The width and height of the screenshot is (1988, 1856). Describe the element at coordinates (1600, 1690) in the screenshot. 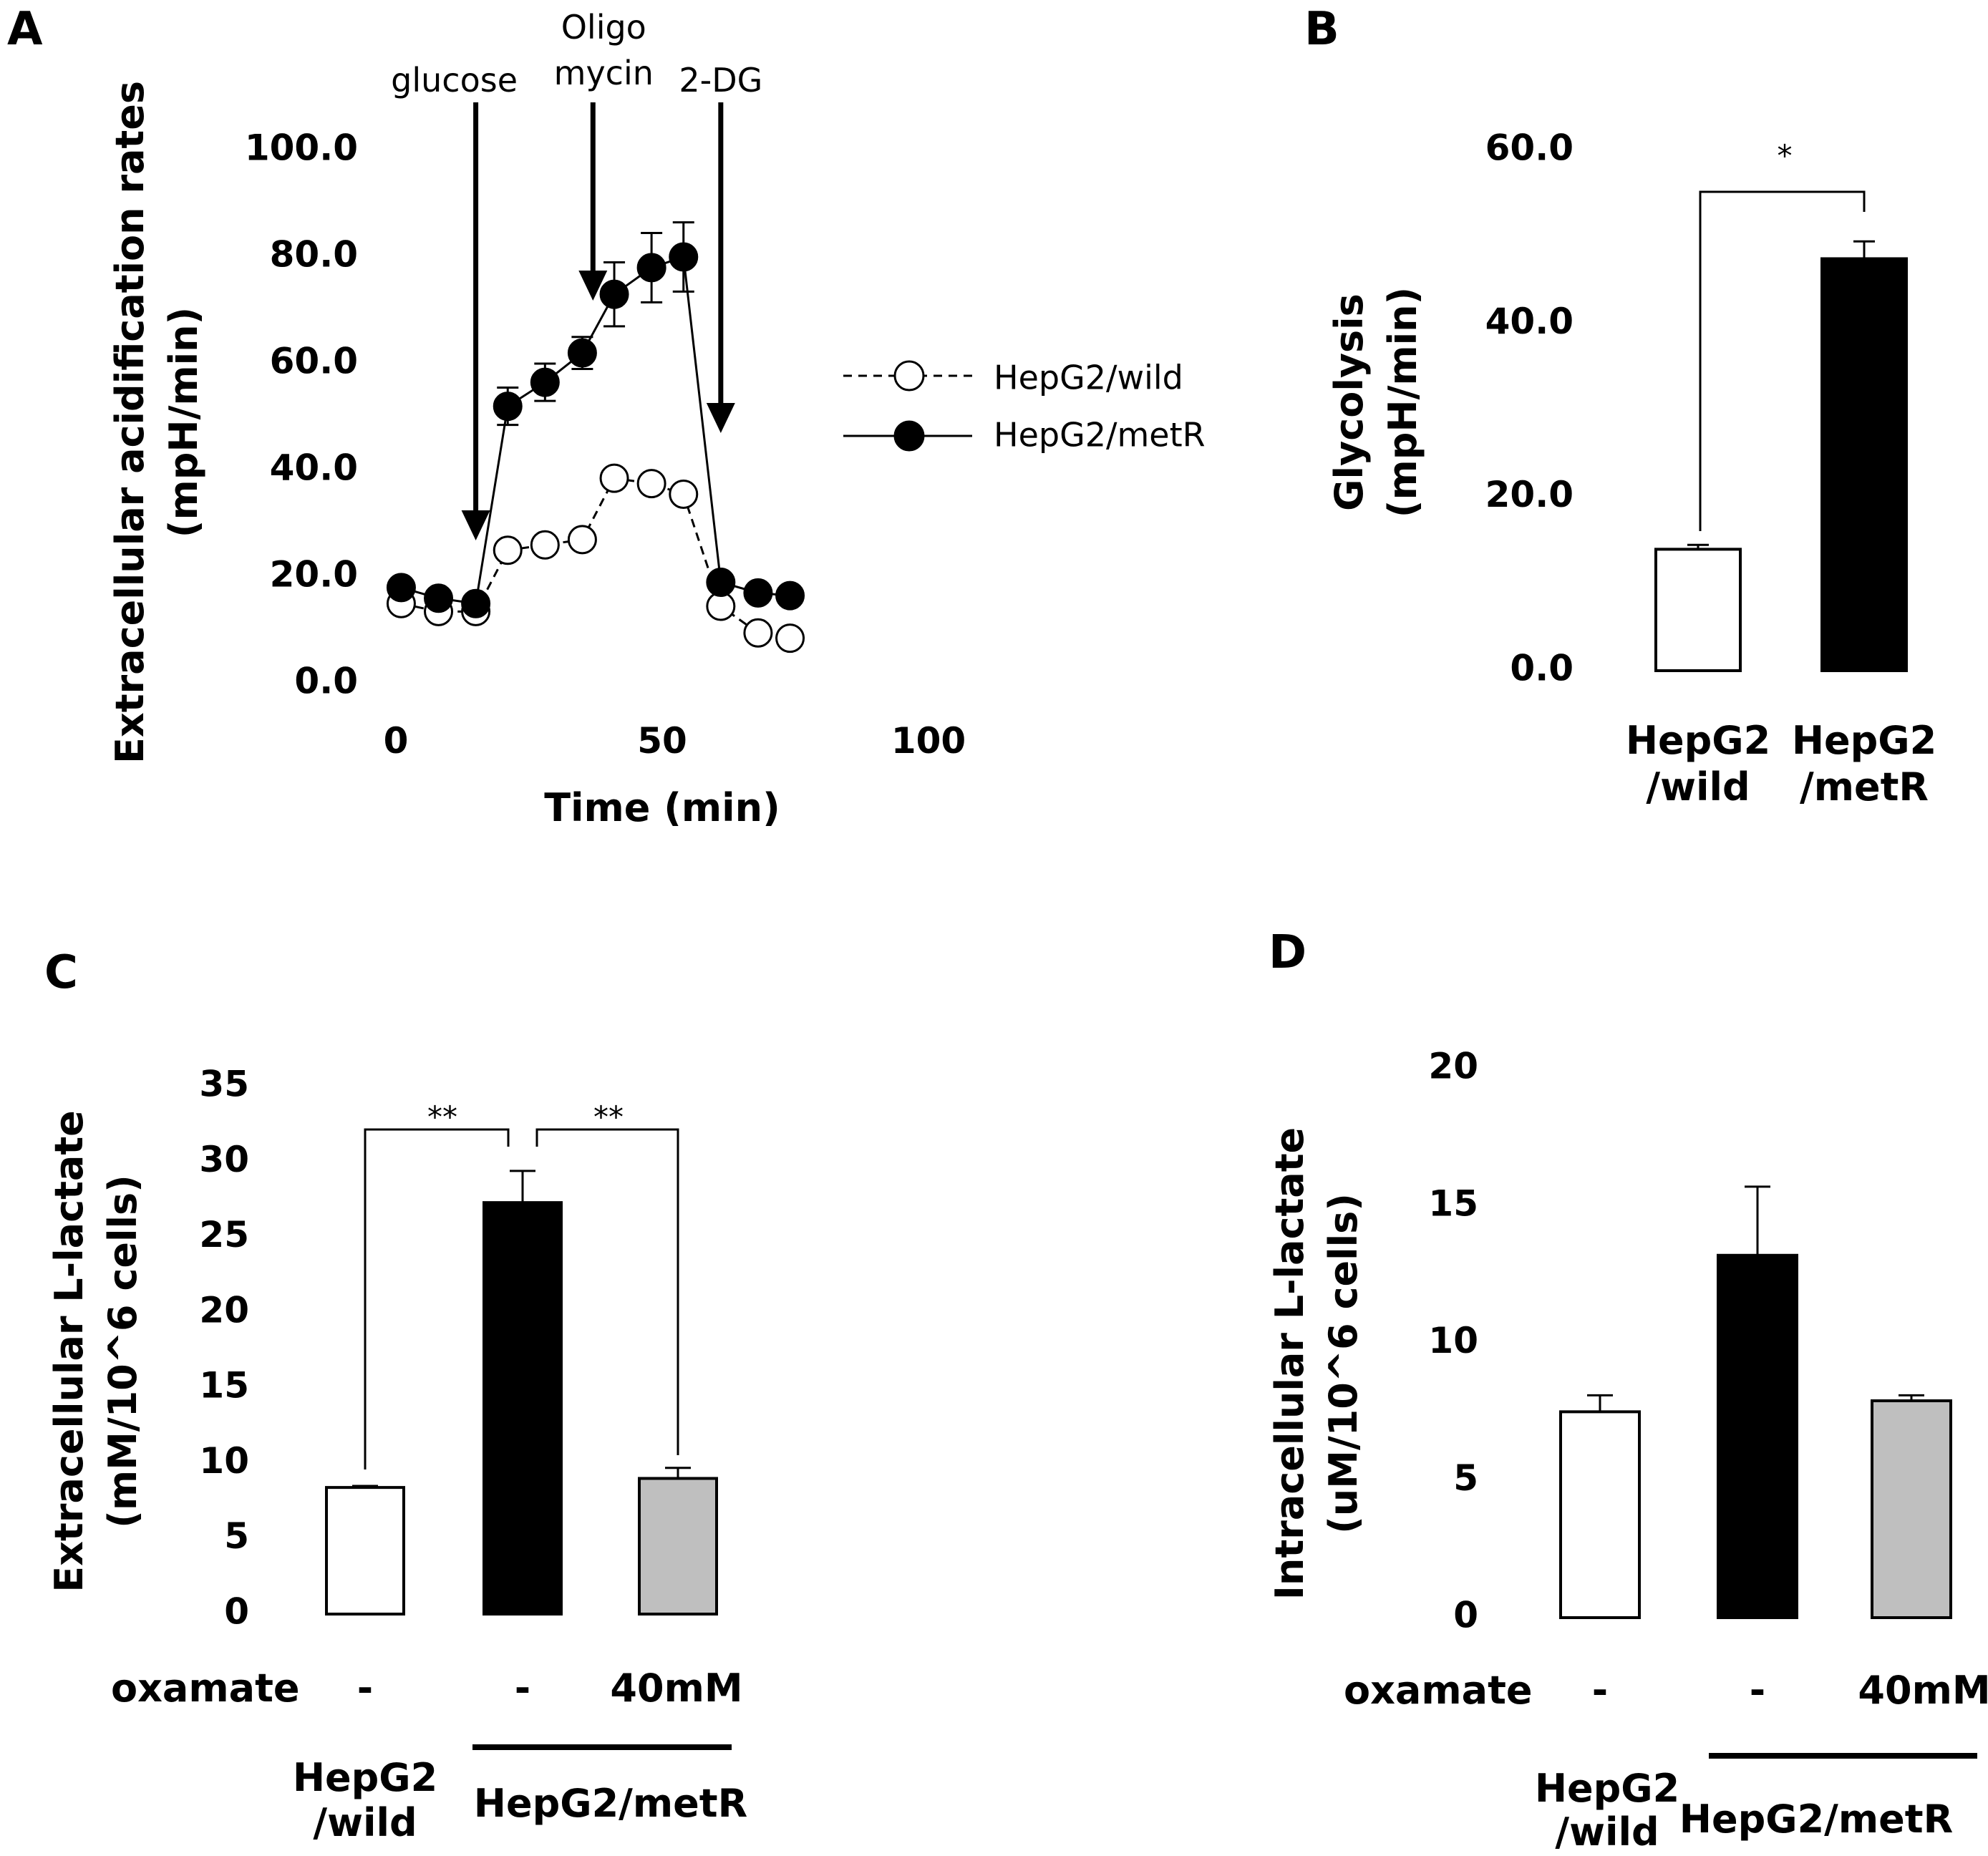

I see `d-treatment-wild: -` at that location.